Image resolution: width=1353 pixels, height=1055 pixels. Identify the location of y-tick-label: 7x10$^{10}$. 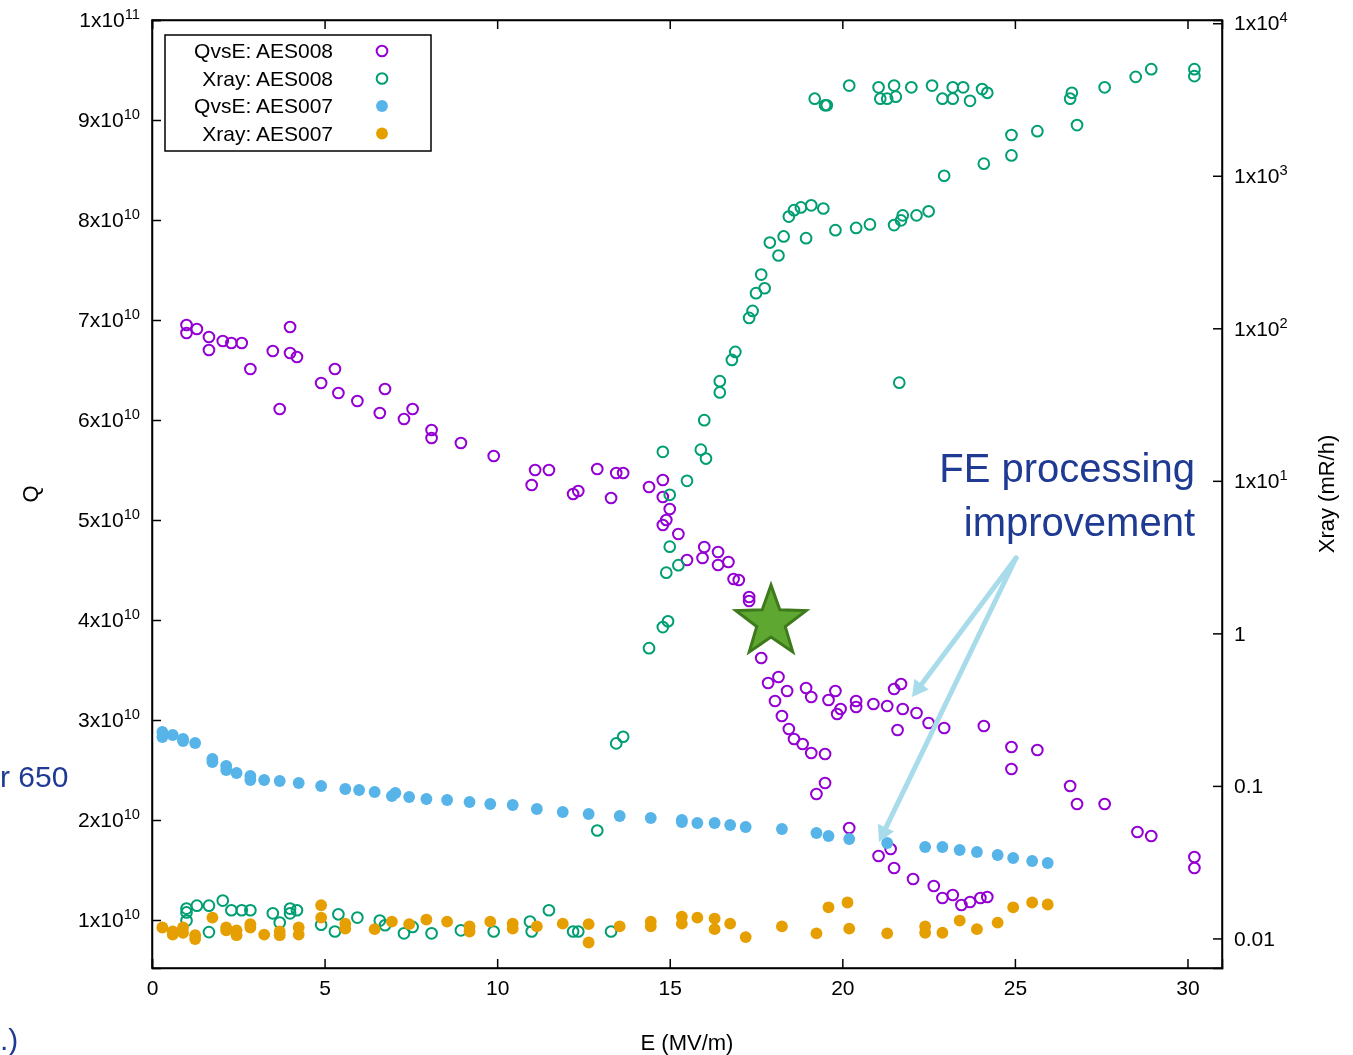
(109, 319).